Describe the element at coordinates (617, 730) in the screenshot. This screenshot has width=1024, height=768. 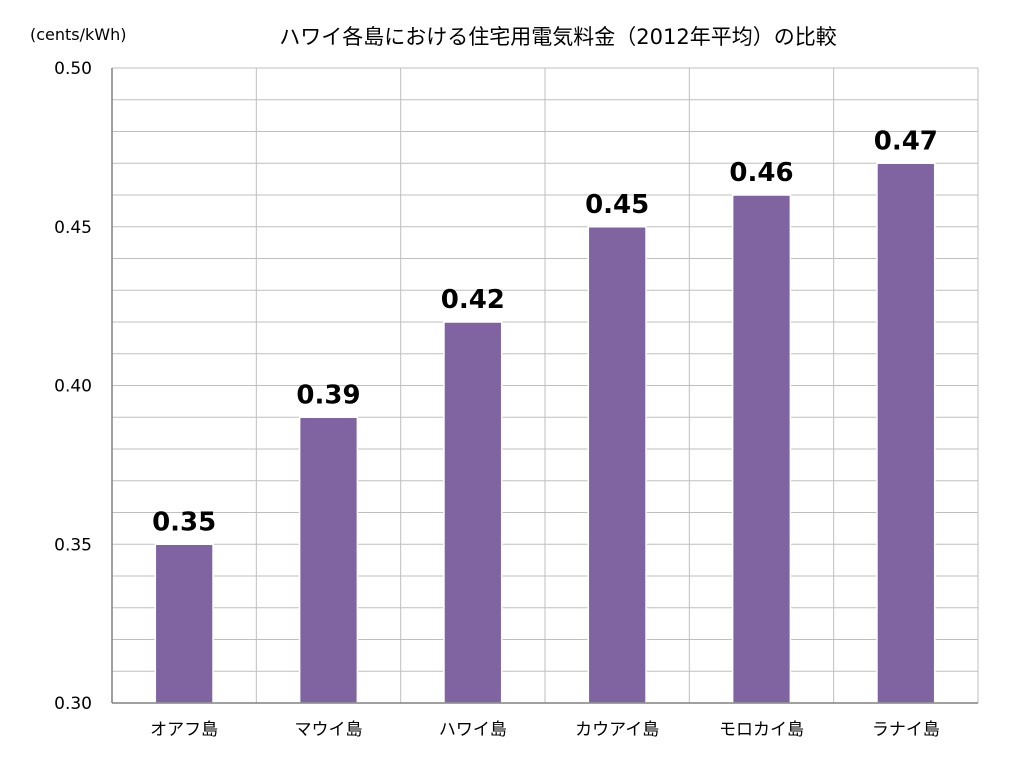
I see `x-tick-label: カウアイ島` at that location.